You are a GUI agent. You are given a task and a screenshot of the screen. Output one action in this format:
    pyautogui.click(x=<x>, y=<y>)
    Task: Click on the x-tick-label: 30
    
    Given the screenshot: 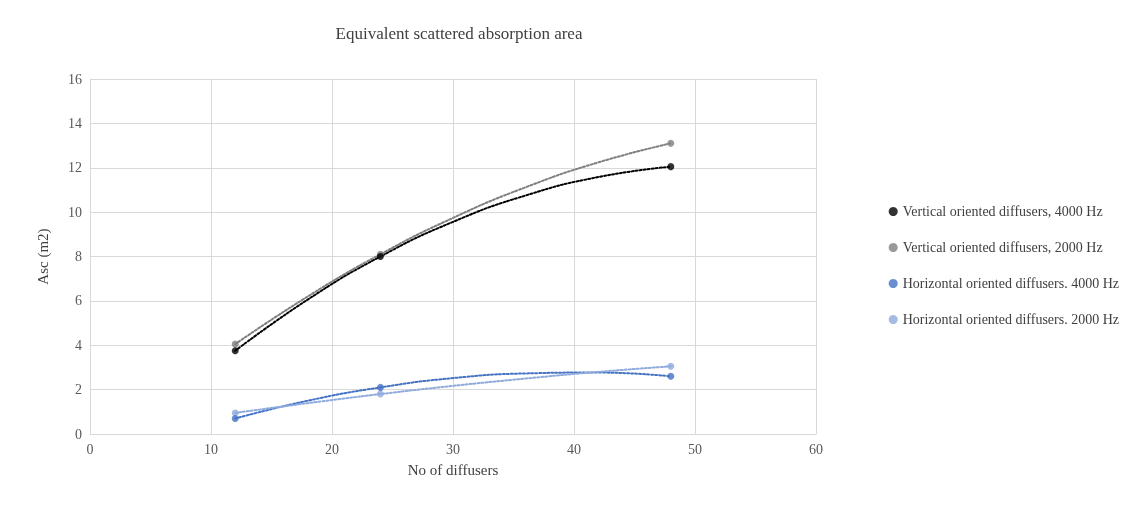 What is the action you would take?
    pyautogui.click(x=453, y=449)
    